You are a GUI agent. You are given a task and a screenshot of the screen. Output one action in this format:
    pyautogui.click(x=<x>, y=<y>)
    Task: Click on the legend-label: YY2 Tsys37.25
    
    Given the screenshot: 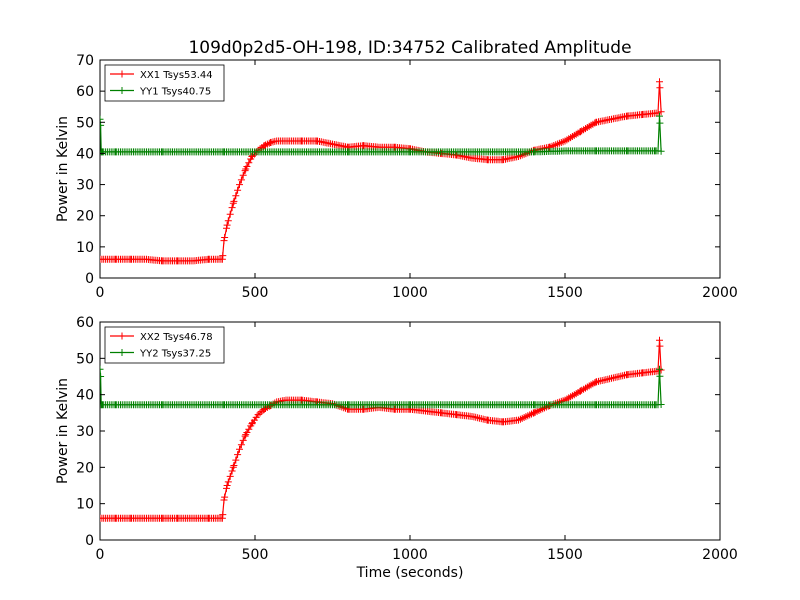 What is the action you would take?
    pyautogui.click(x=175, y=354)
    